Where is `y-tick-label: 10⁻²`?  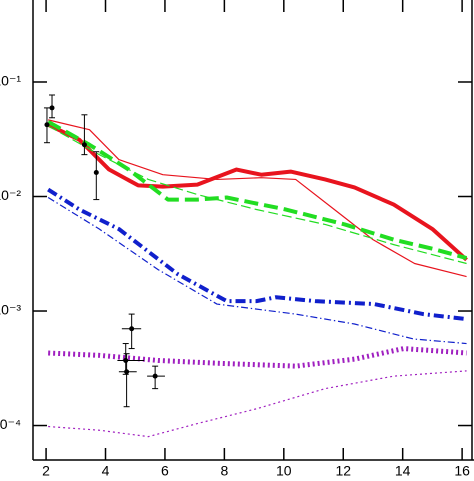 y-tick-label: 10⁻² is located at coordinates (10, 195).